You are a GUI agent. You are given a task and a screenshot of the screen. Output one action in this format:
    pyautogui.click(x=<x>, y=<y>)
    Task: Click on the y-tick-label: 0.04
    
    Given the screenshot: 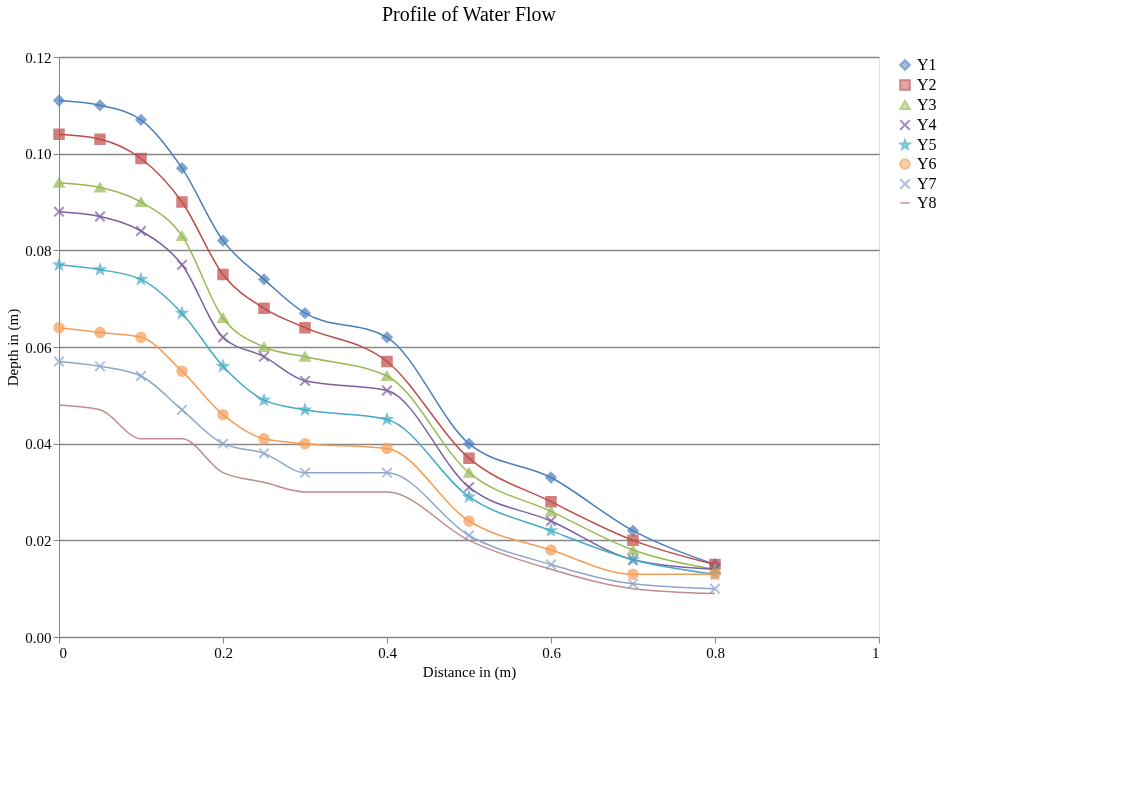 What is the action you would take?
    pyautogui.click(x=38, y=444)
    